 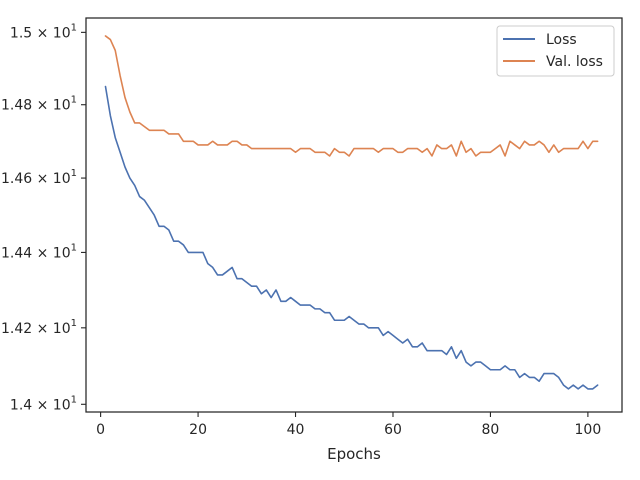 What do you see at coordinates (43, 403) in the screenshot?
I see `y-tick-label: 1.4 × 10¹` at bounding box center [43, 403].